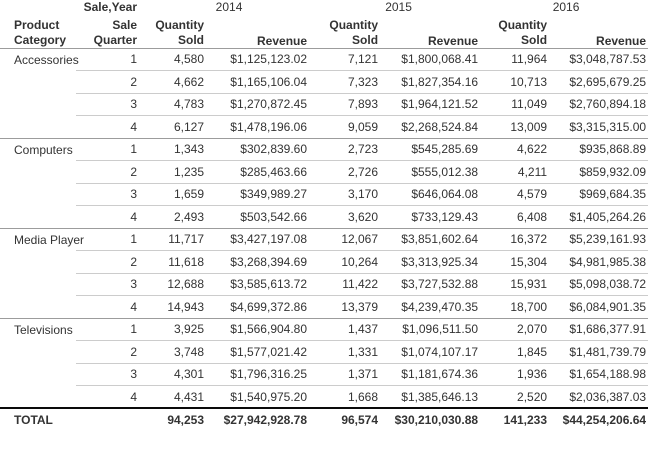 The width and height of the screenshot is (648, 451). Describe the element at coordinates (178, 306) in the screenshot. I see `quantity-sold-cell: 14,943` at that location.